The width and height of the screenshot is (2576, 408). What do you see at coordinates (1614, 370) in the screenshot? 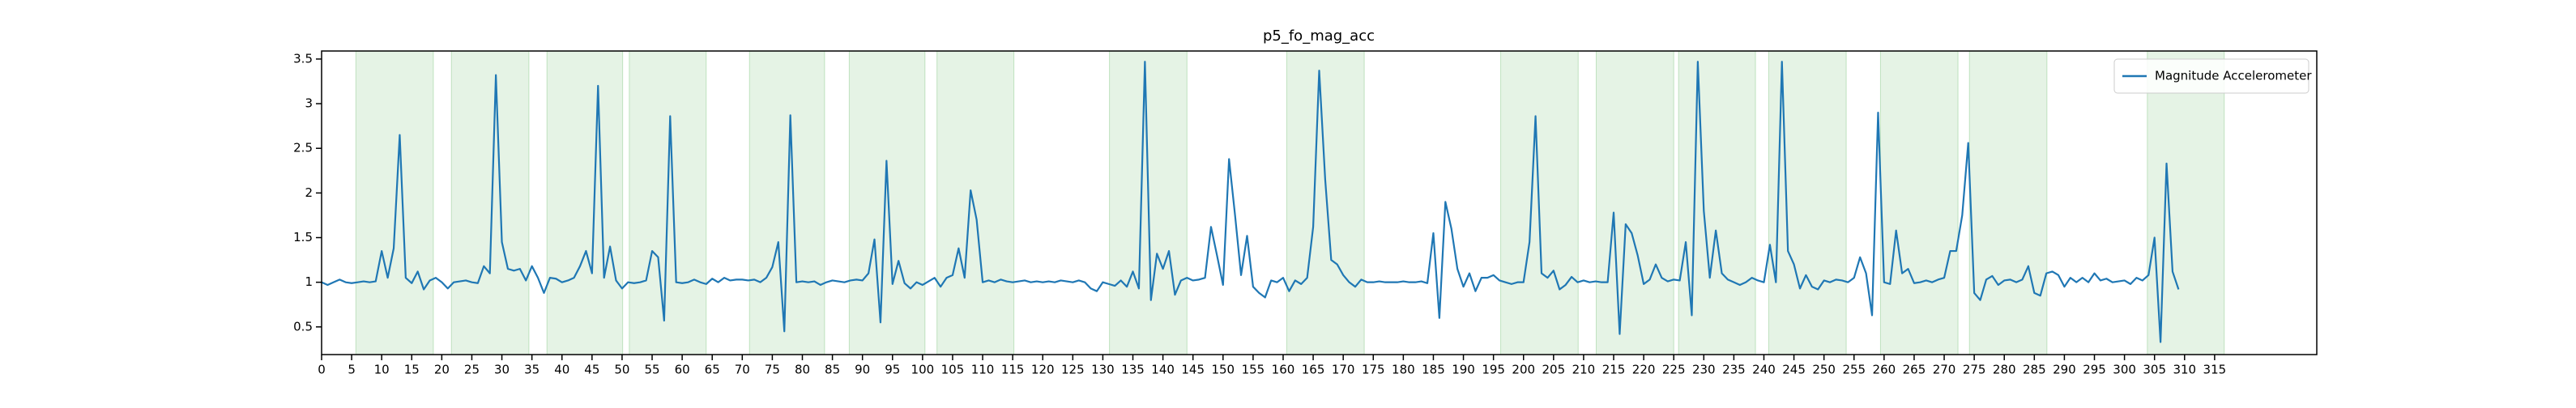
I see `x-tick-label: 215` at bounding box center [1614, 370].